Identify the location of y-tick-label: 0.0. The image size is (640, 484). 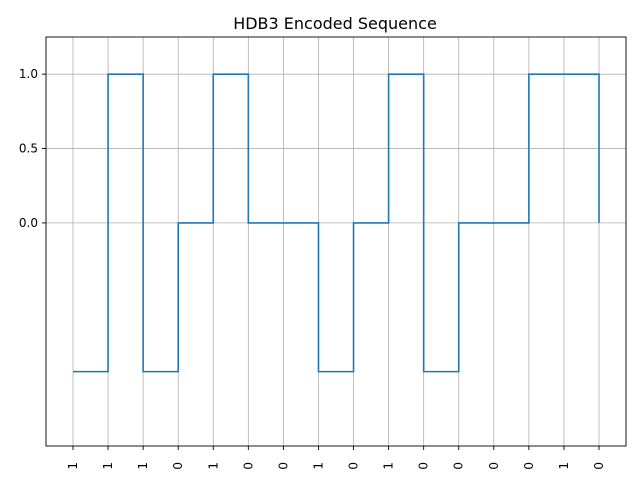
(28, 223).